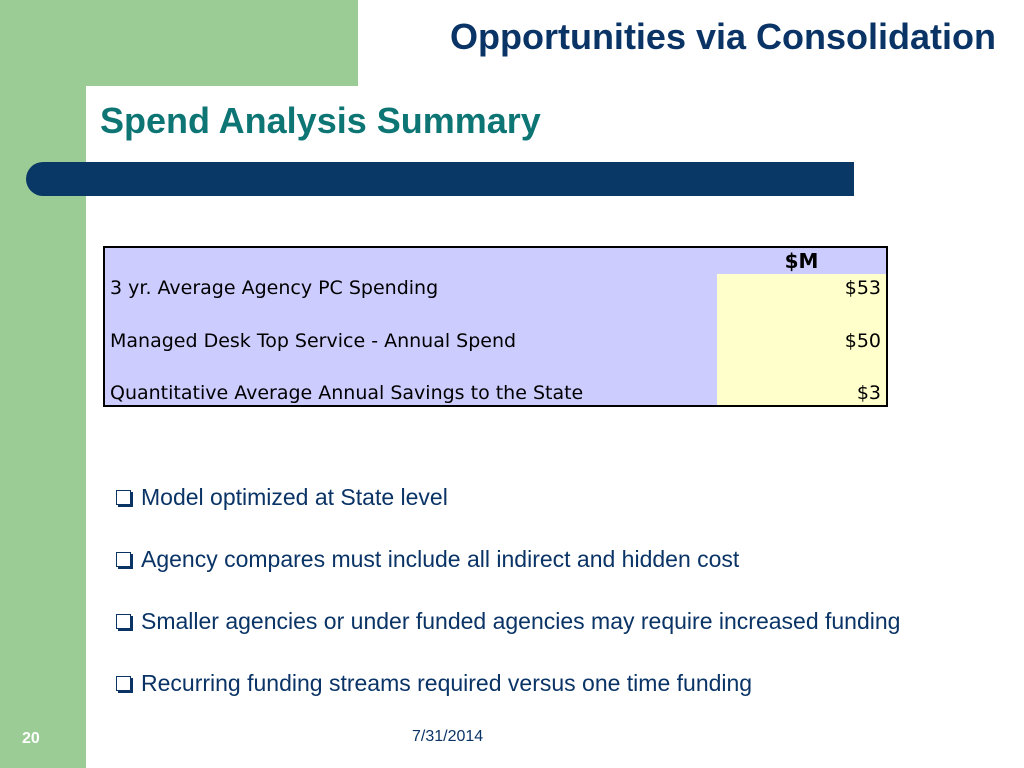  What do you see at coordinates (31, 738) in the screenshot?
I see `page-number: 20` at bounding box center [31, 738].